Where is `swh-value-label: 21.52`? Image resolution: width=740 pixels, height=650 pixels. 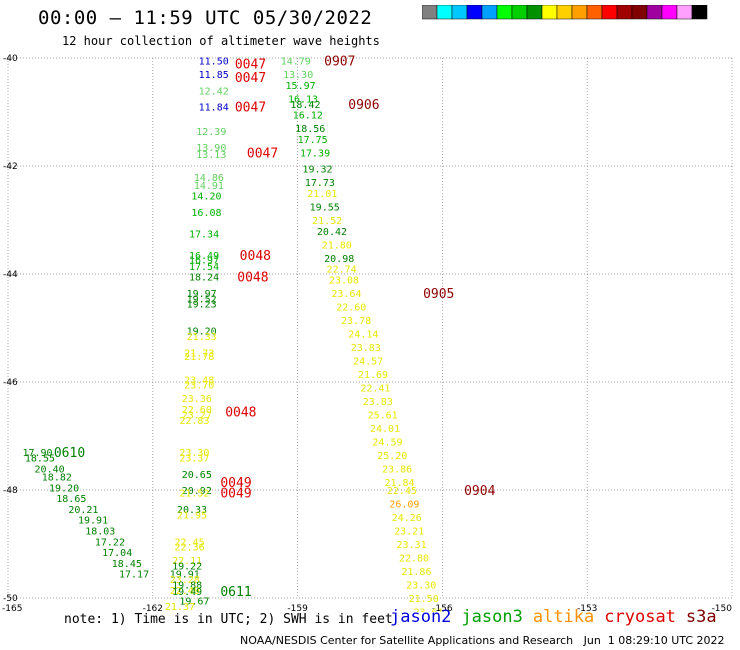
swh-value-label: 21.52 is located at coordinates (327, 221).